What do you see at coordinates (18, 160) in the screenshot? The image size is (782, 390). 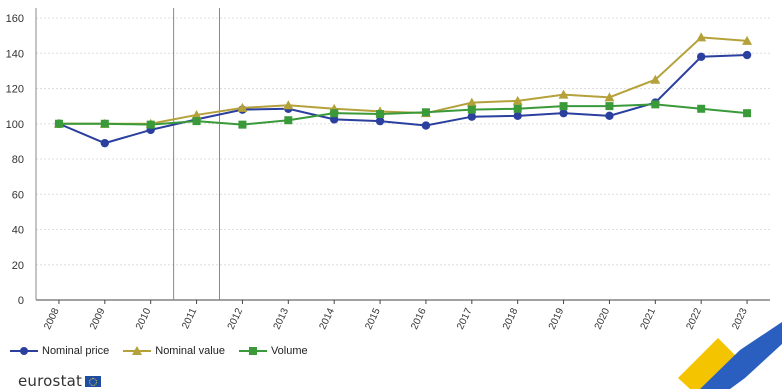 I see `y-tick-label: 80` at bounding box center [18, 160].